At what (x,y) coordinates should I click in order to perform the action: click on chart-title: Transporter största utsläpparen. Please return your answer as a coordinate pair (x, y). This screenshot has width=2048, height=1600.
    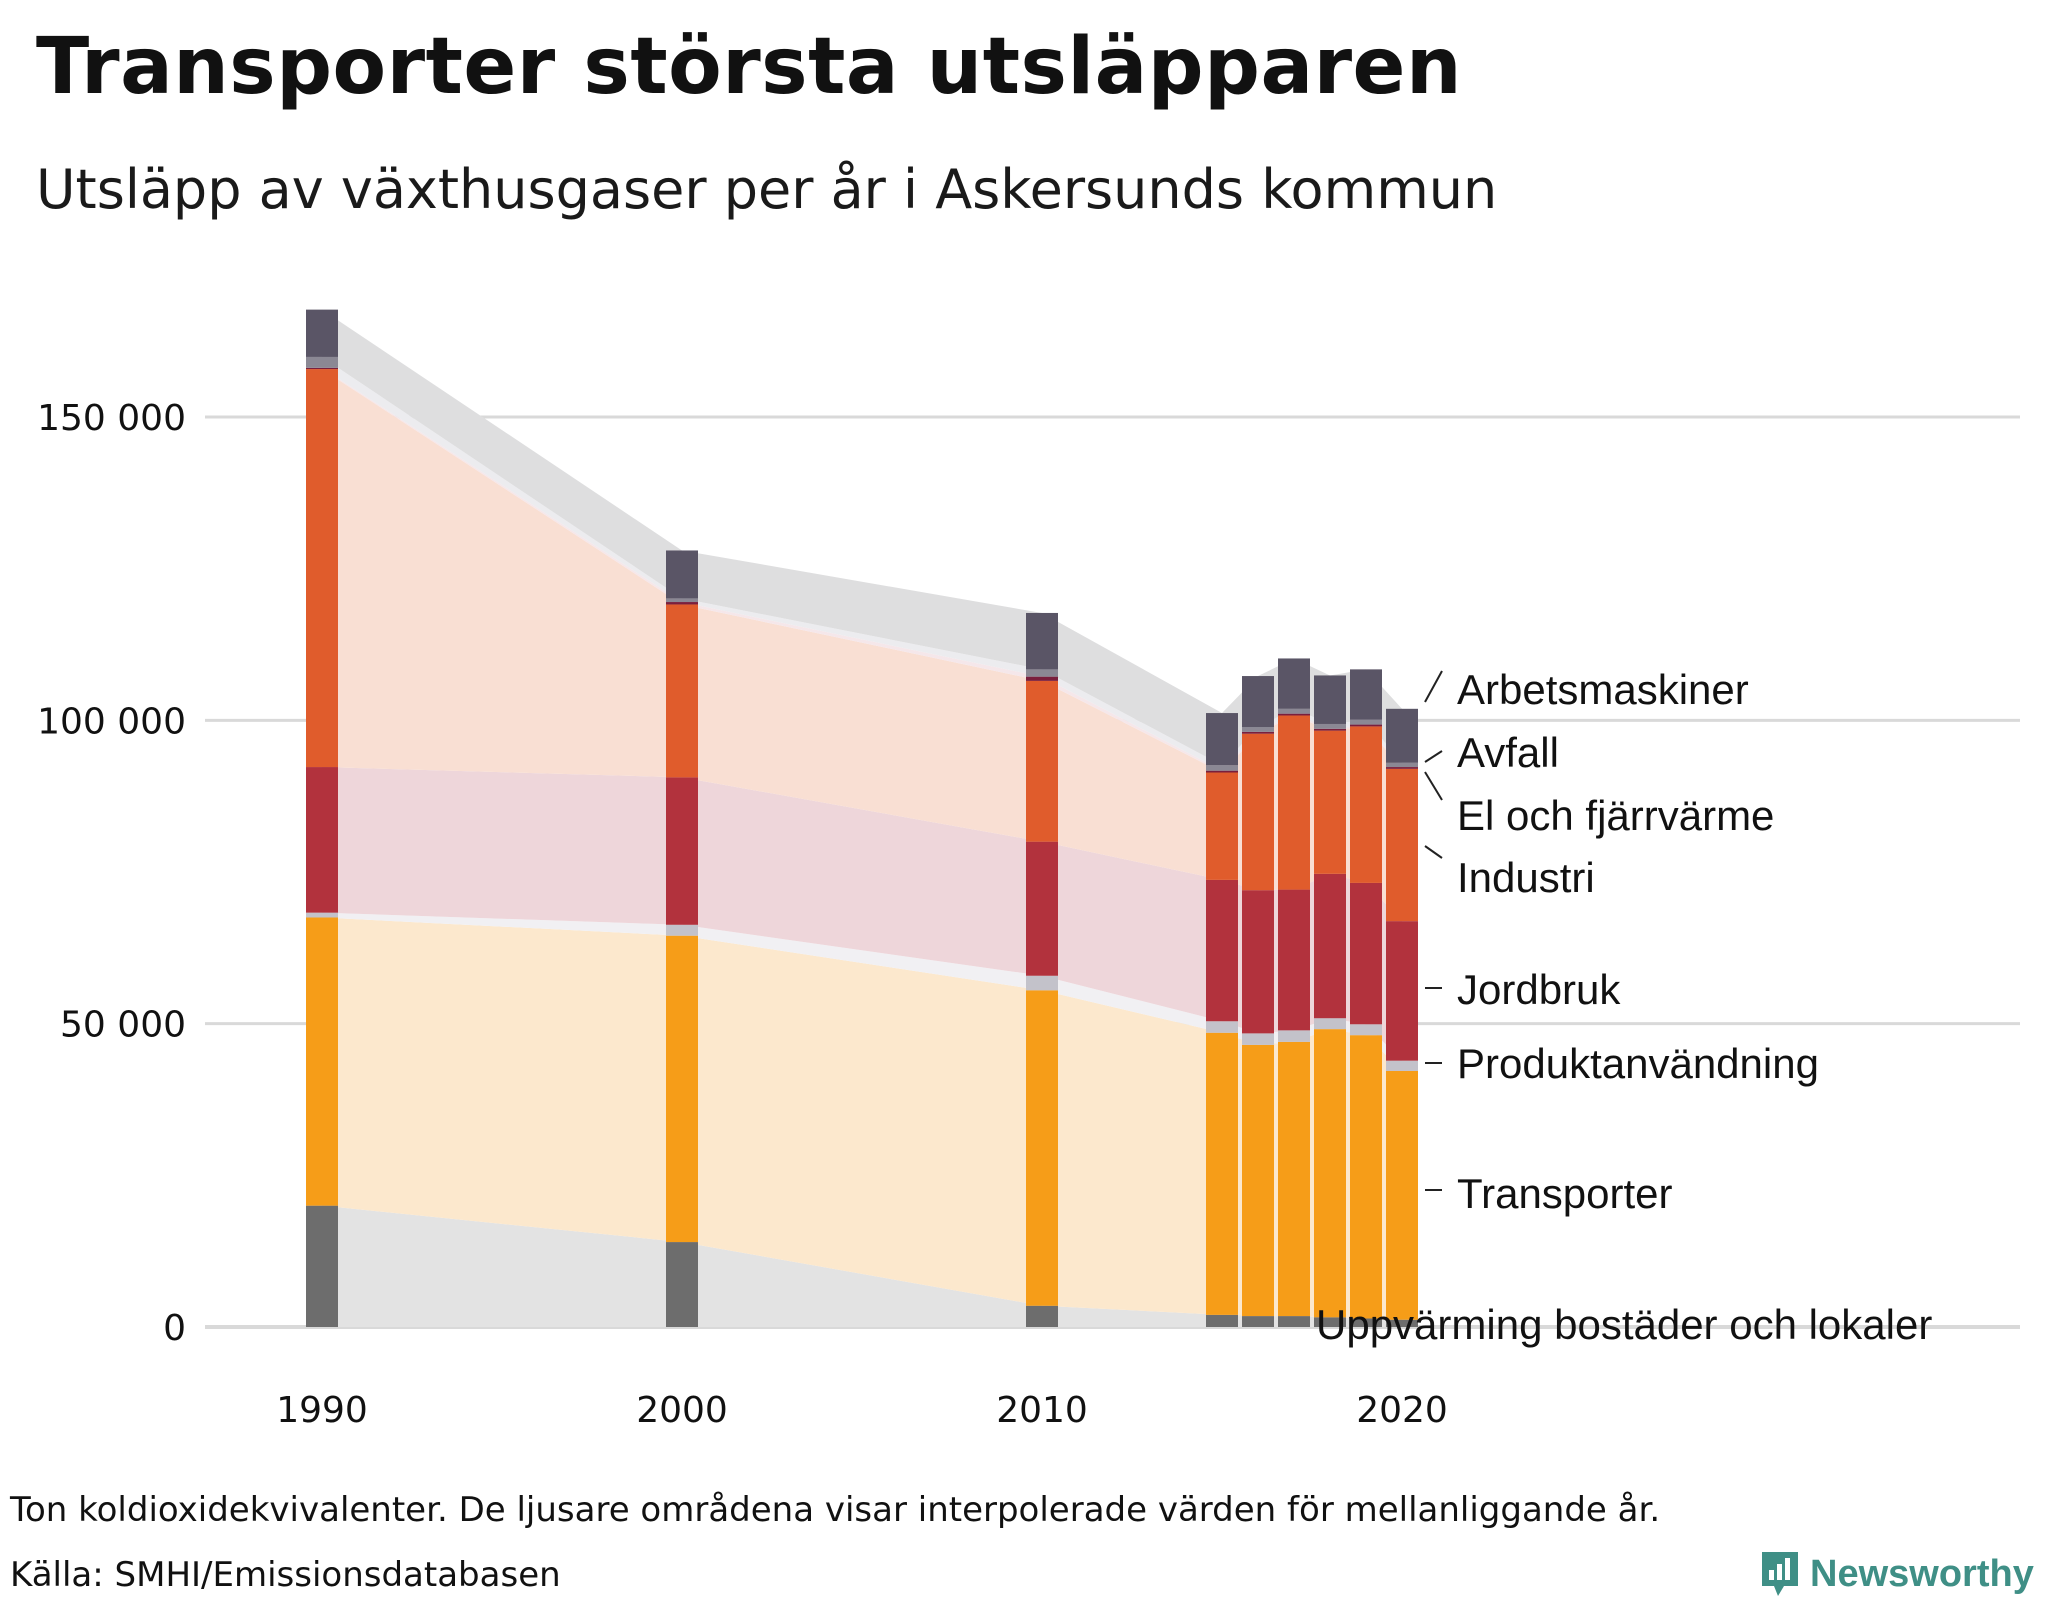
    Looking at the image, I should click on (749, 67).